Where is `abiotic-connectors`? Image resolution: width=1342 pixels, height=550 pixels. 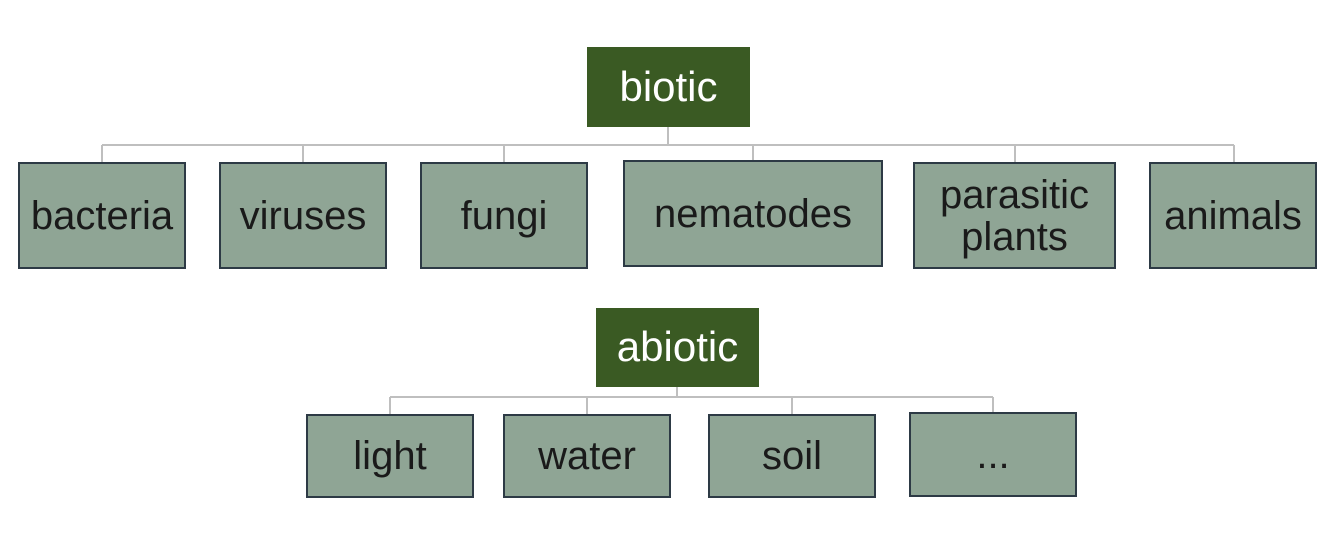 abiotic-connectors is located at coordinates (691, 400).